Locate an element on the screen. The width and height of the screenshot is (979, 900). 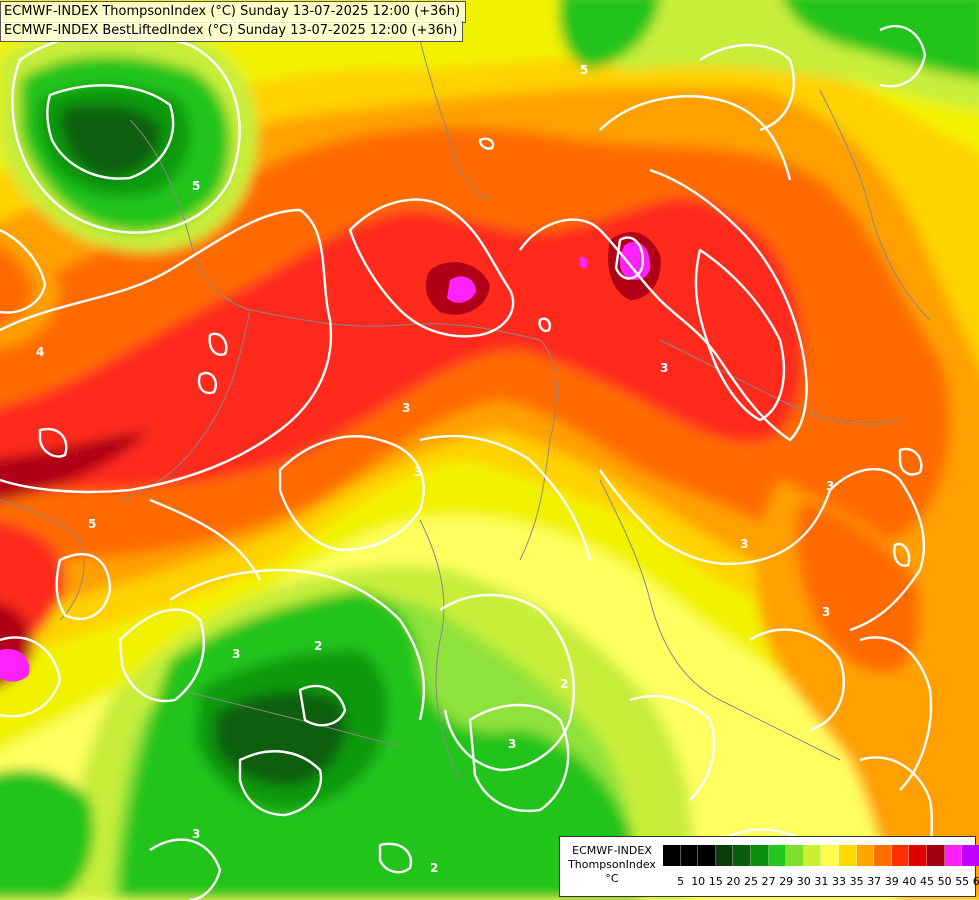
legend-level-label: 10 is located at coordinates (698, 881).